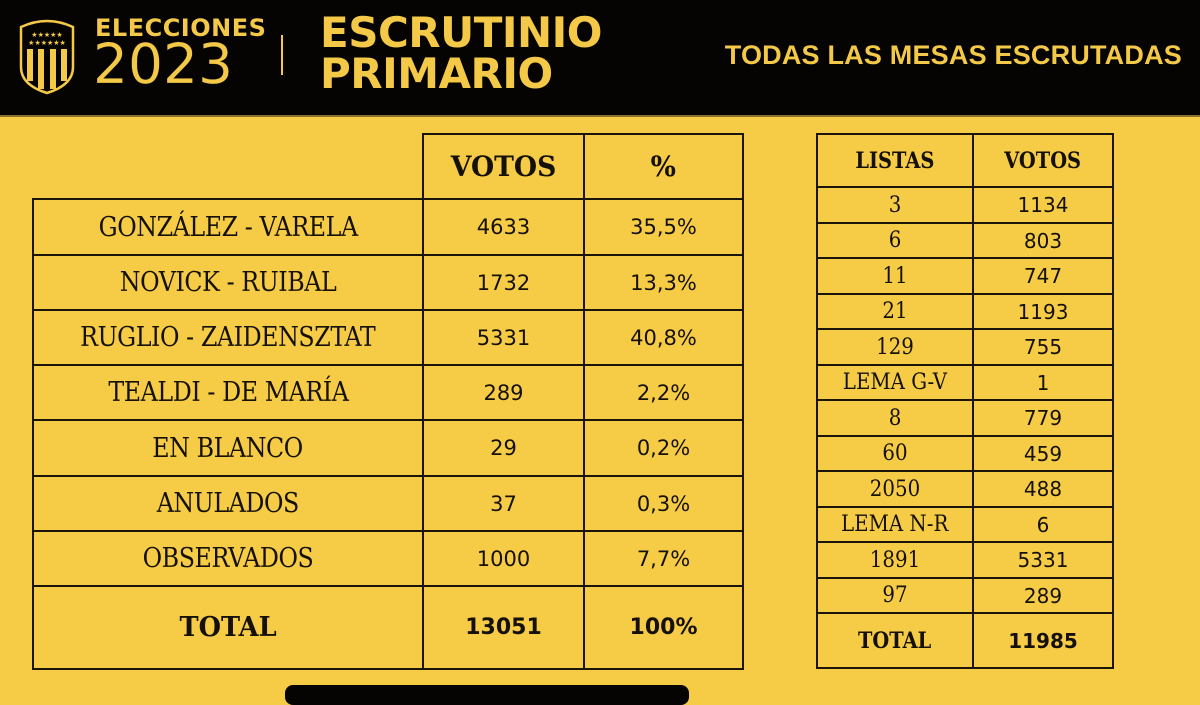 Image resolution: width=1200 pixels, height=705 pixels. Describe the element at coordinates (47, 57) in the screenshot. I see `club-shield-icon: ★★★★★ ★★★★★★` at that location.